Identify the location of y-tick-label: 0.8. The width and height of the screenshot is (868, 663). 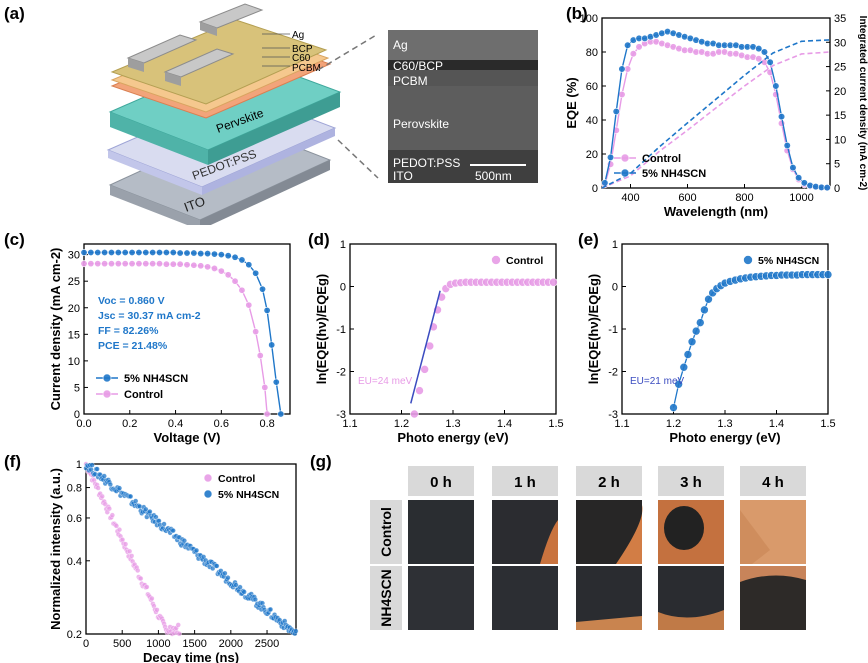
(74, 489).